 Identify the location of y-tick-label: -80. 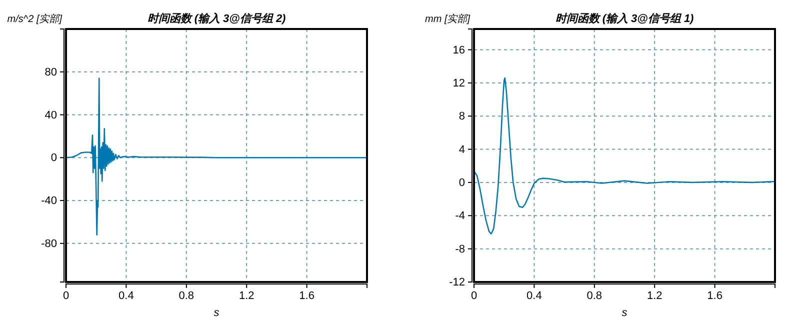
(49, 244).